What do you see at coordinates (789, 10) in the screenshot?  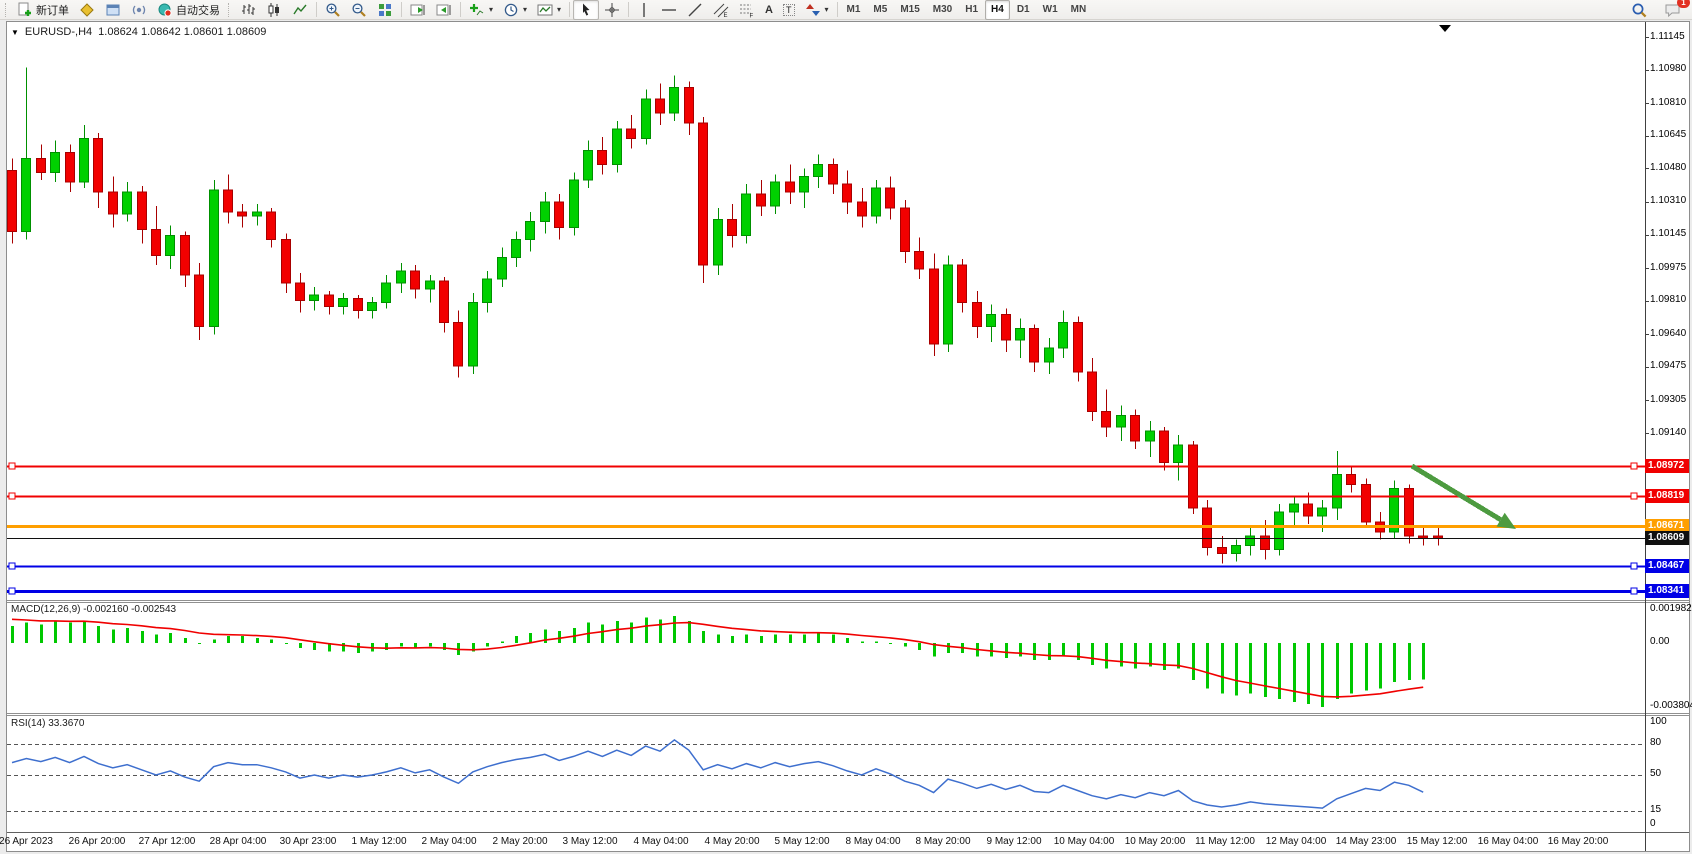 I see `label-tool-button: T` at bounding box center [789, 10].